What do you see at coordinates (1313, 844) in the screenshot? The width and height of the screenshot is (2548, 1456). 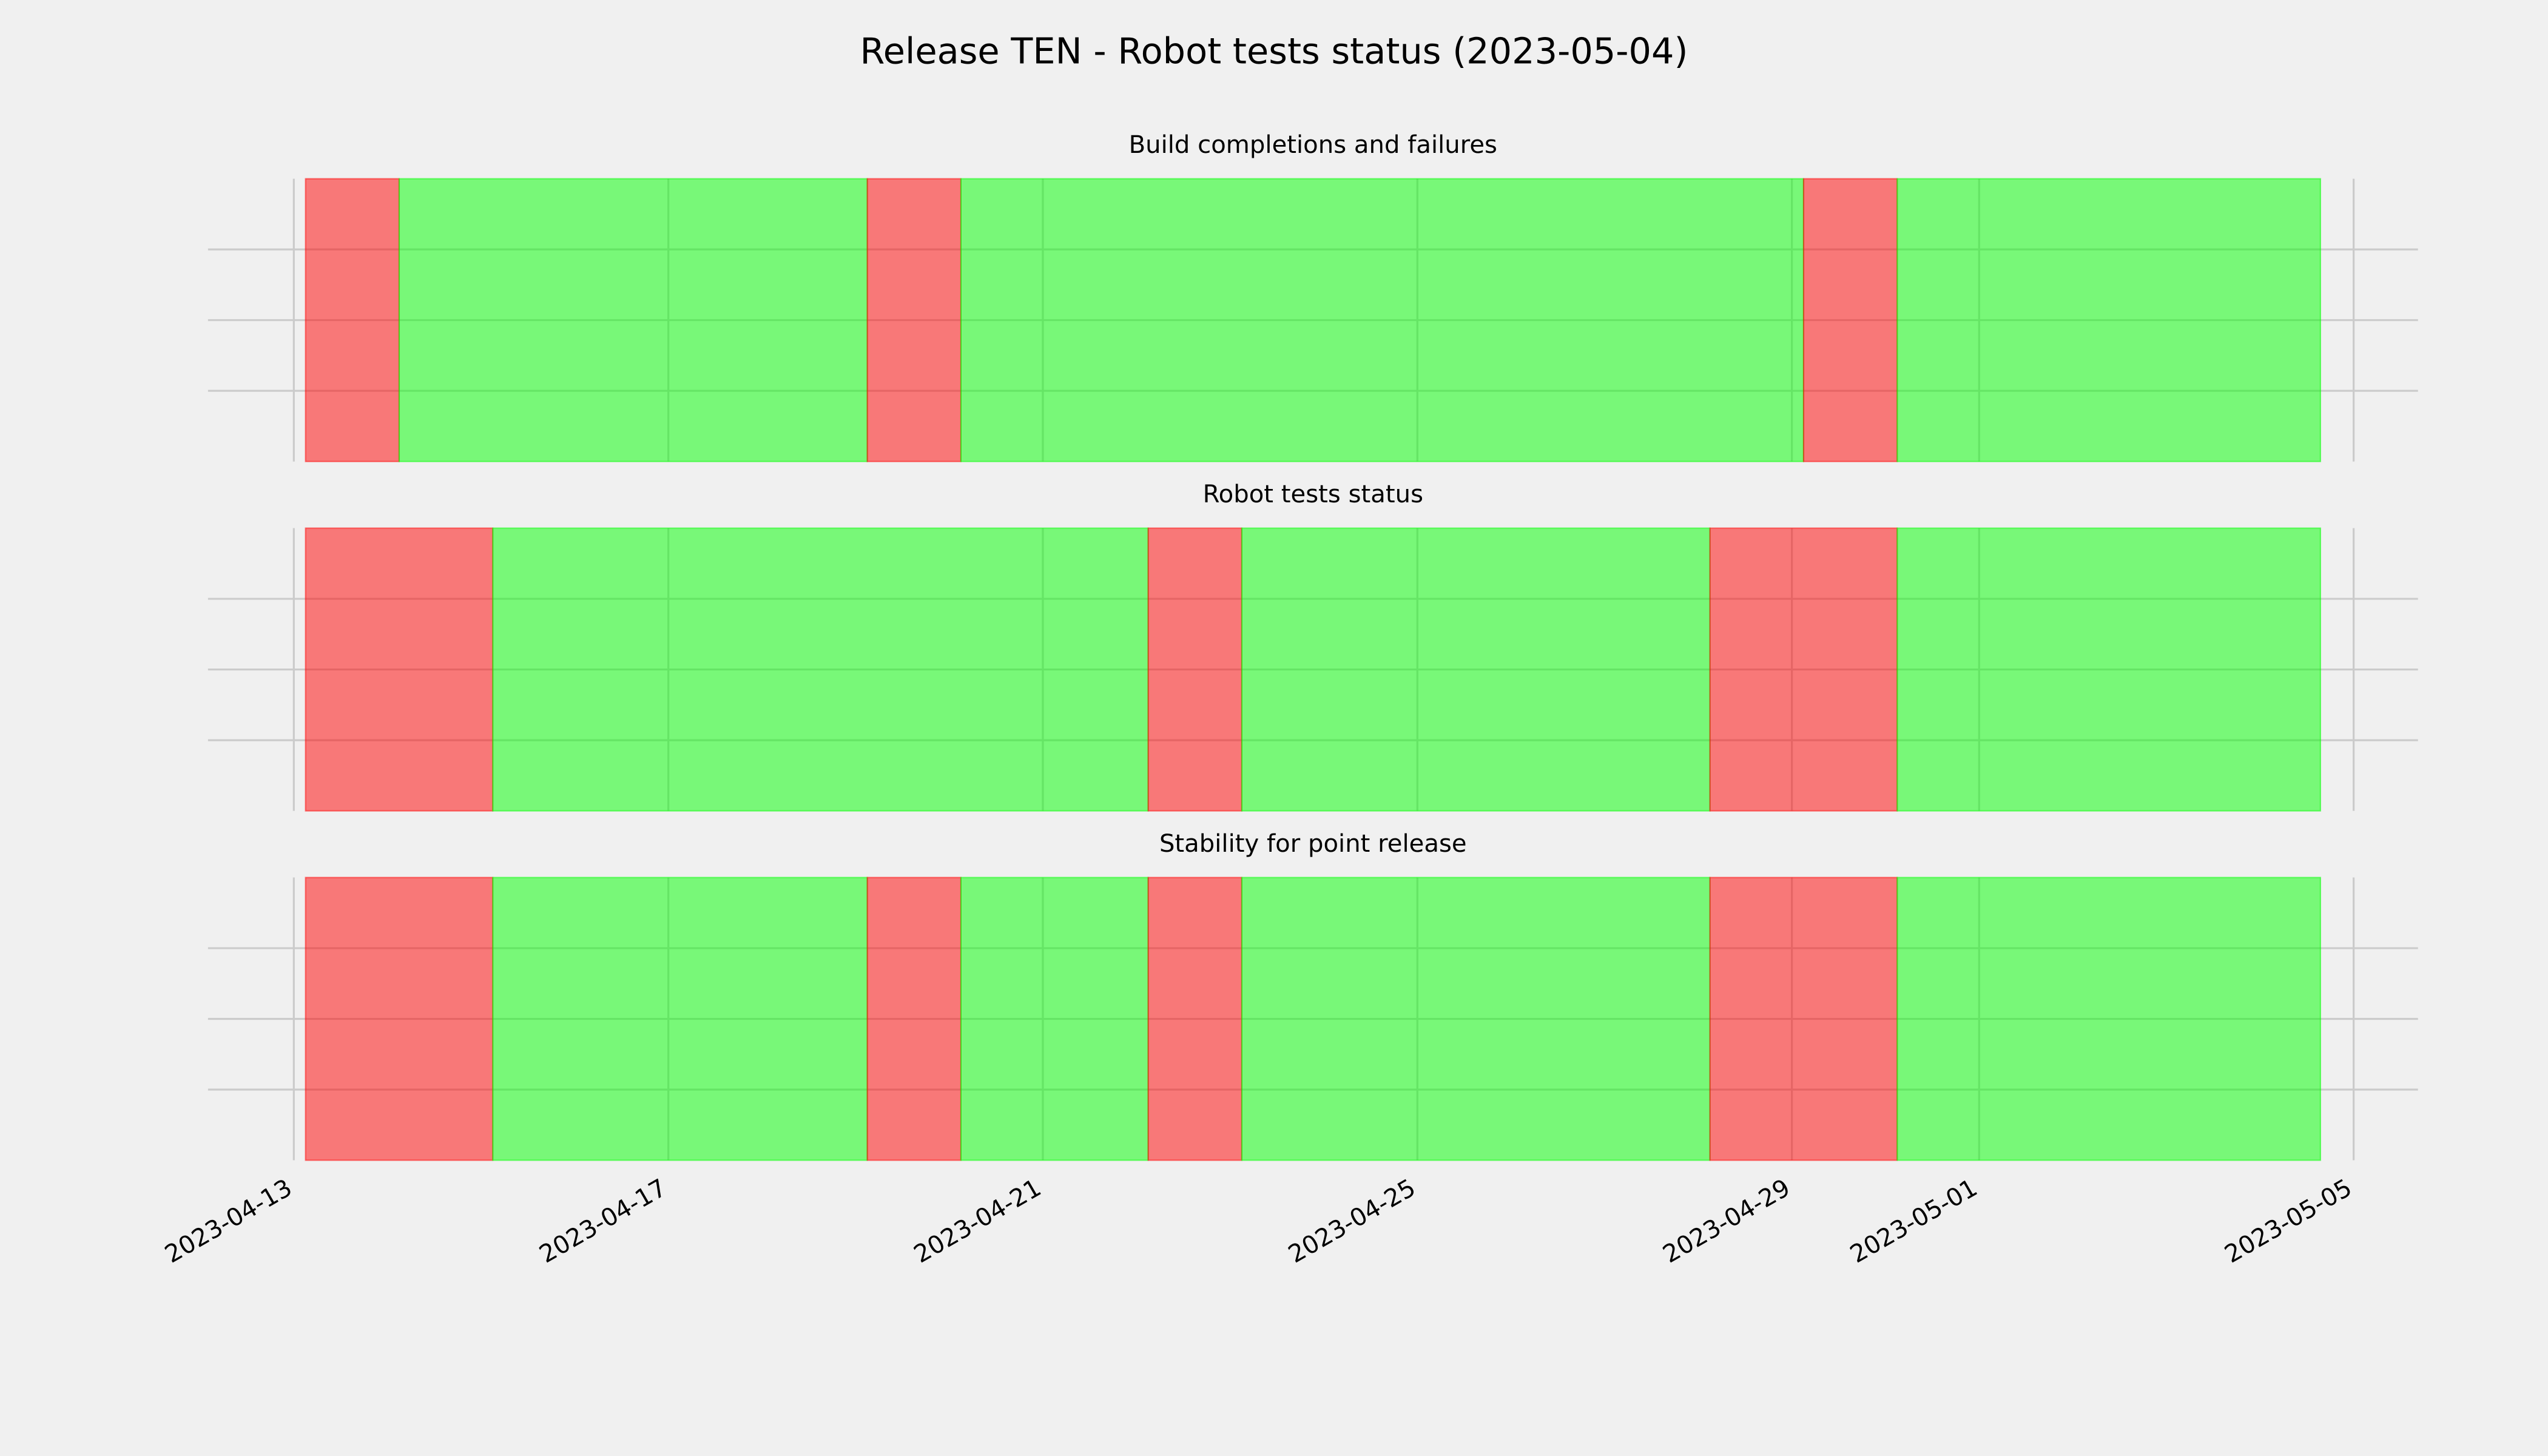 I see `subplot-title: Stability for point release` at bounding box center [1313, 844].